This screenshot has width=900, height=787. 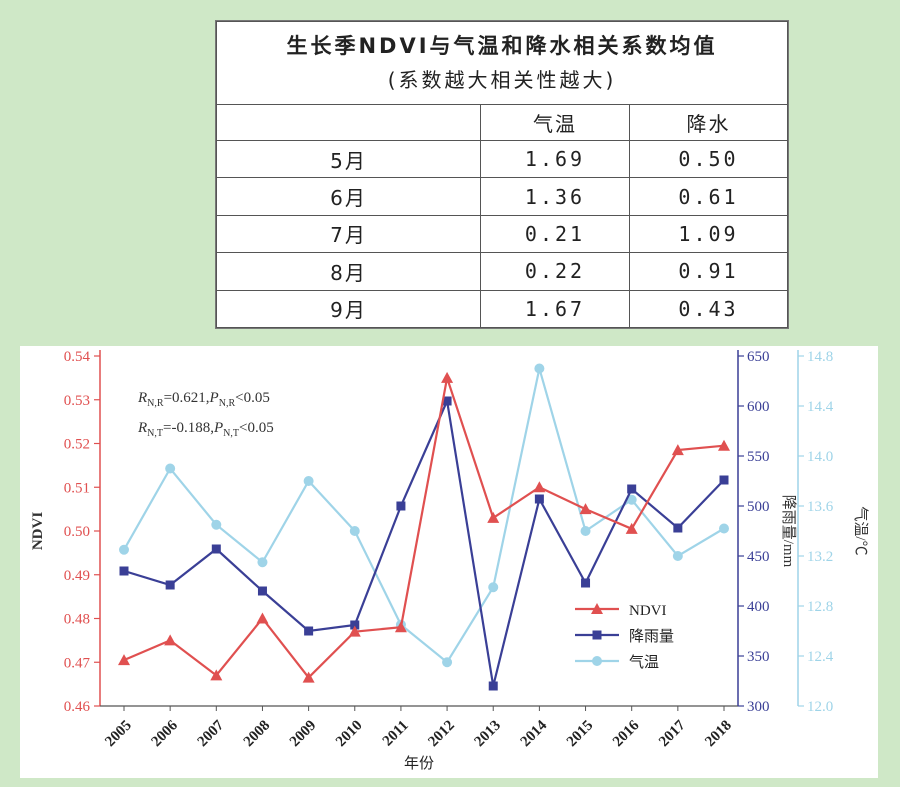 I want to click on stat-p-subscript: N,R, so click(x=227, y=403).